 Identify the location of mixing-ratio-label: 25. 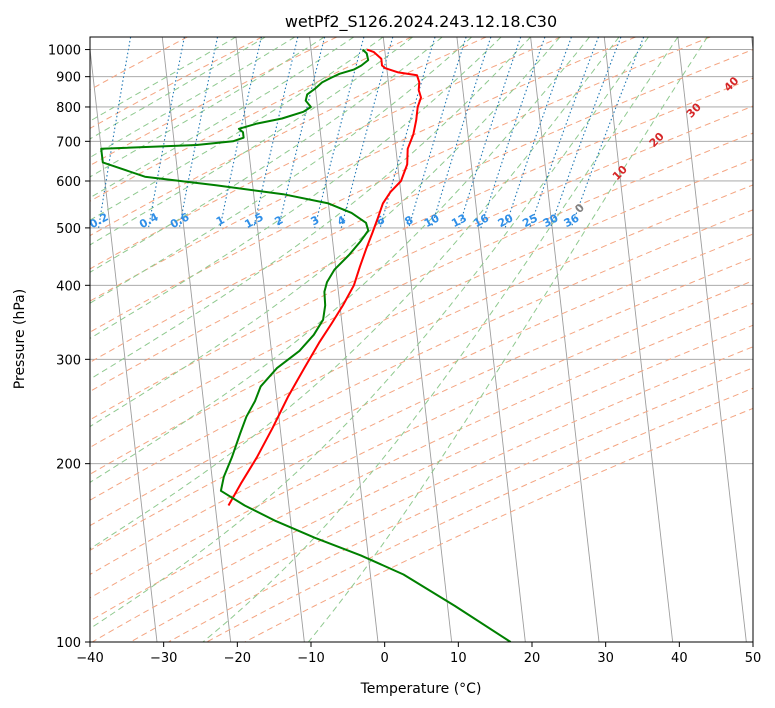
(530, 220).